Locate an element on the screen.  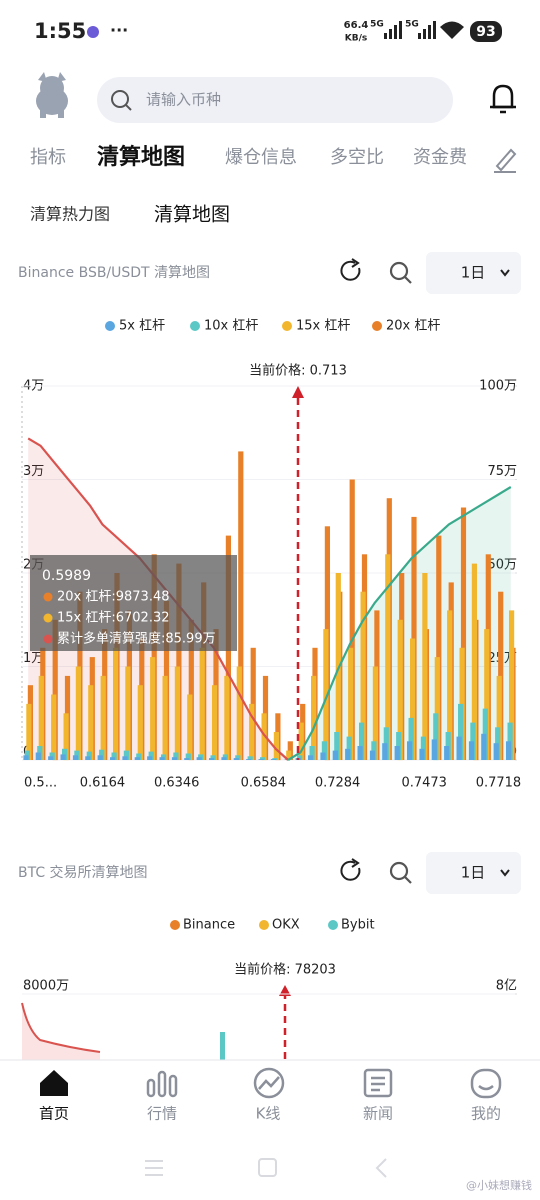
tab: 资金费 is located at coordinates (440, 157).